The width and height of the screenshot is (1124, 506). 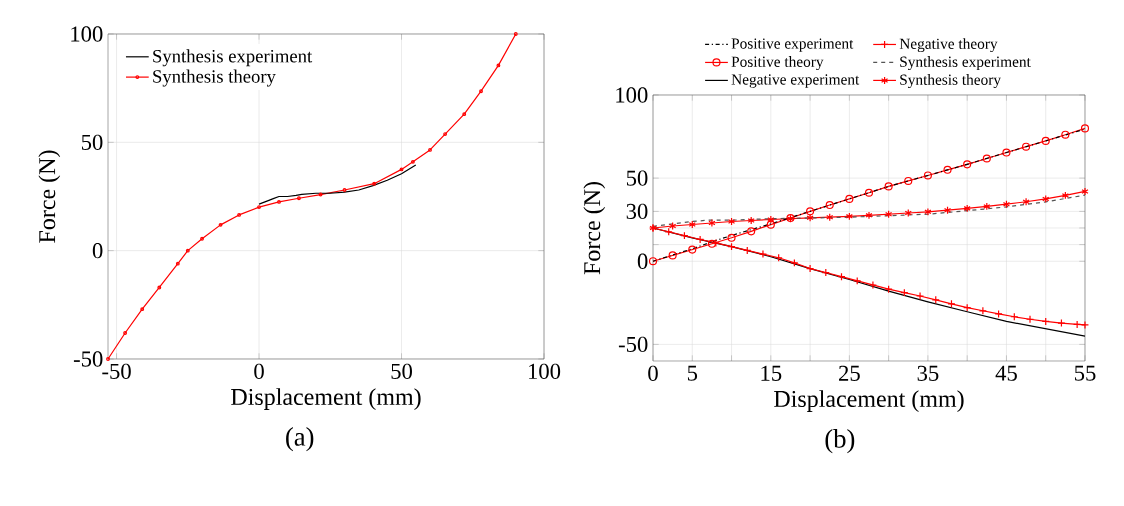 I want to click on x-tick-label: 55, so click(x=1085, y=373).